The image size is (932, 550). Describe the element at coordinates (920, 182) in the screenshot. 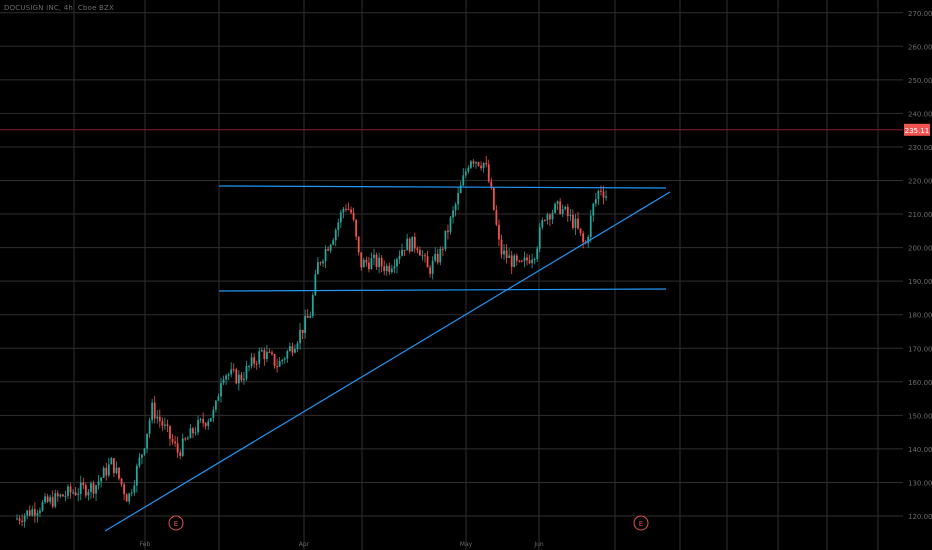

I see `y-tick-label: 220.00` at that location.